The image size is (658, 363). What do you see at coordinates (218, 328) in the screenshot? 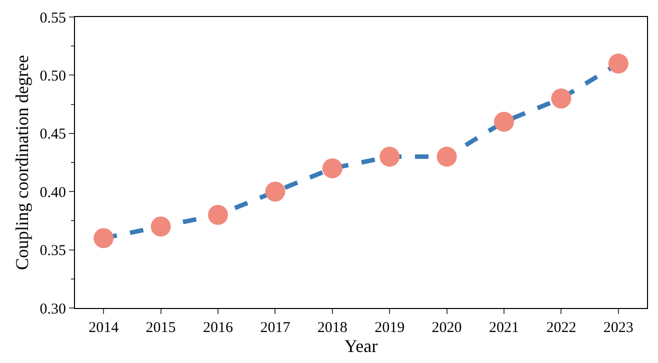
I see `x-tick-label: 2016` at bounding box center [218, 328].